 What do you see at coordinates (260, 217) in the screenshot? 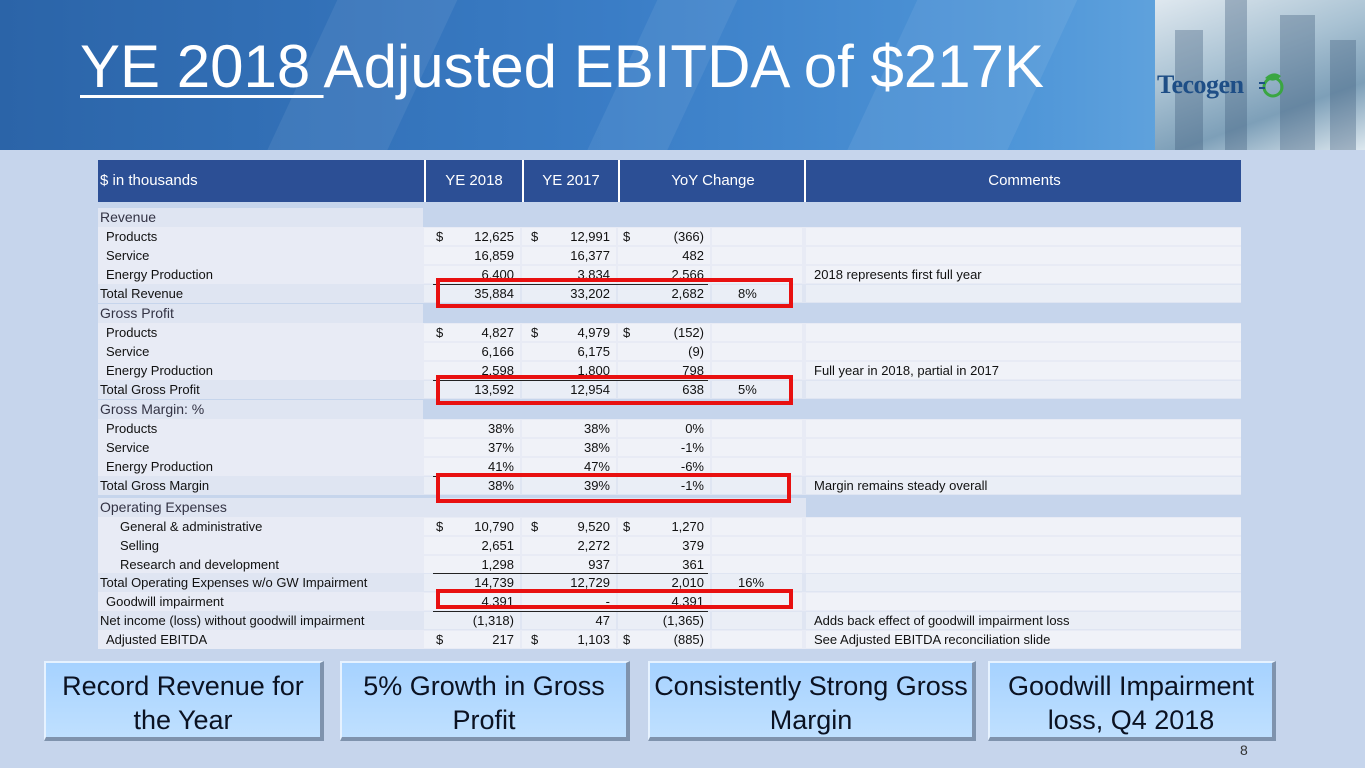
I see `section-revenue: Revenue` at bounding box center [260, 217].